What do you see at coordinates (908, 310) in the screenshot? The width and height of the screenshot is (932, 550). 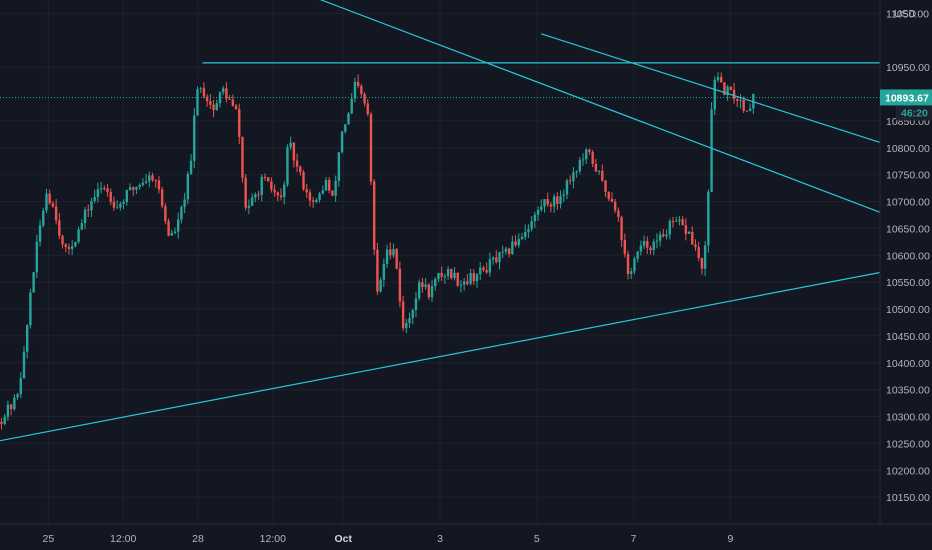 I see `price-tick-label: 10500.00` at bounding box center [908, 310].